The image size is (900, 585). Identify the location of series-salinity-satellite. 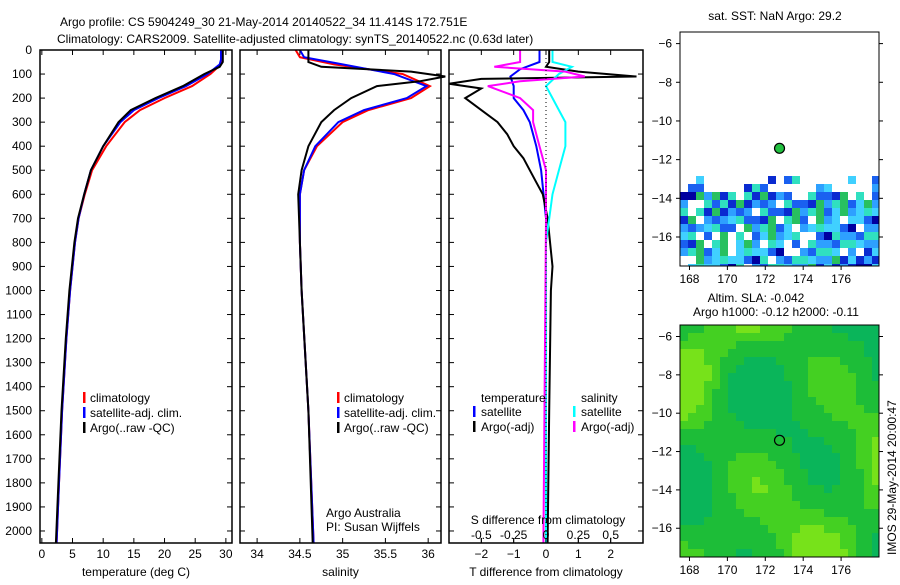
(559, 296).